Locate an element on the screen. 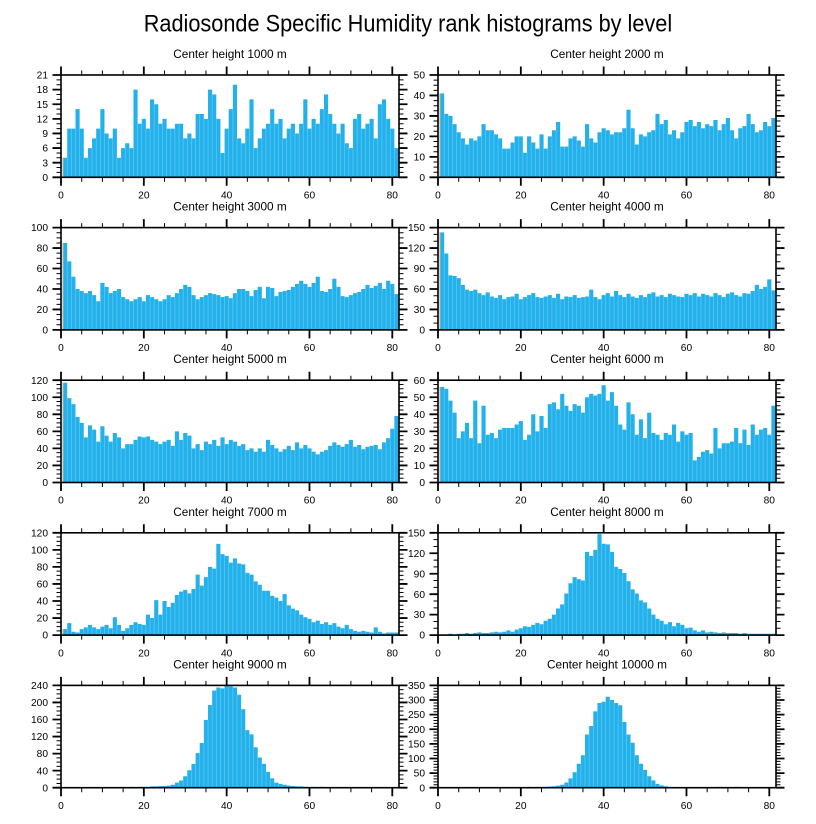  svg-text: 350 is located at coordinates (416, 686).